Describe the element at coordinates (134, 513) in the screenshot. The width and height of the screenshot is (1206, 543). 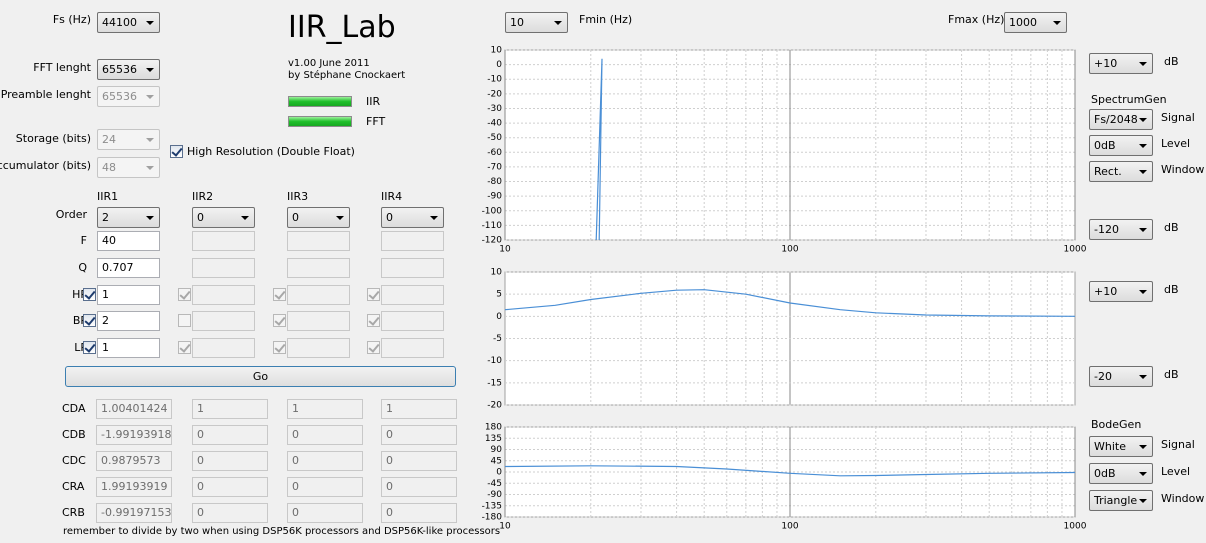
I see `text-box: -0.99197153` at that location.